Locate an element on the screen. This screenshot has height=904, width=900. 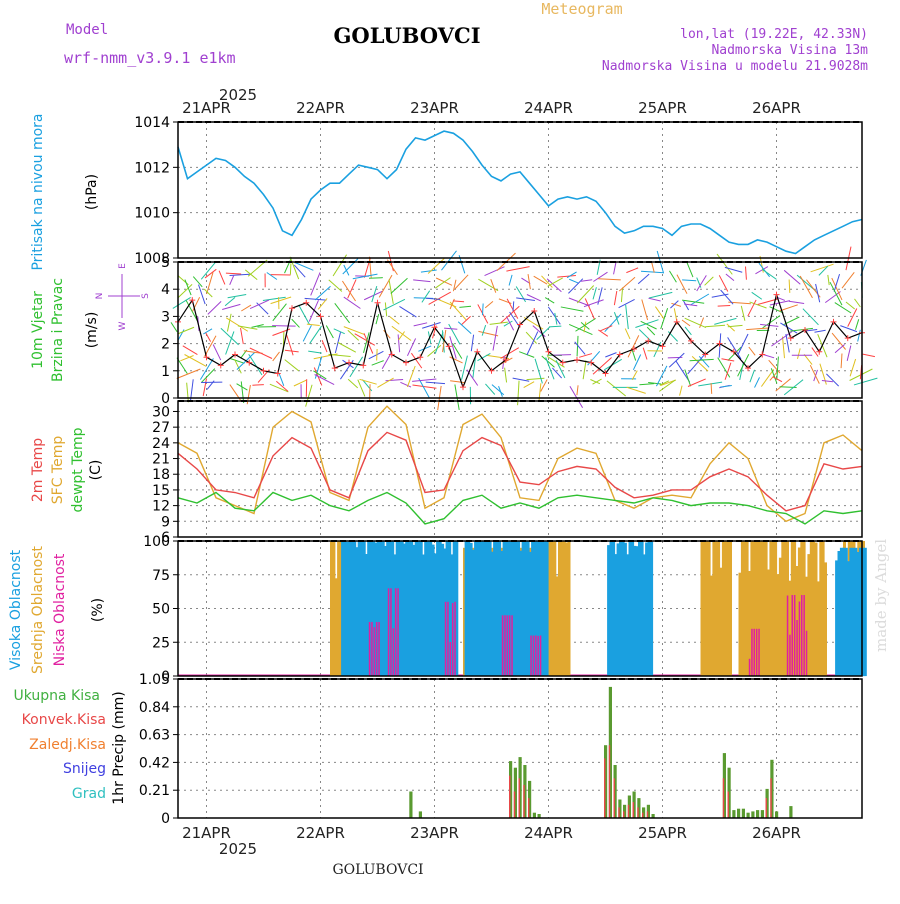
compass-n: N is located at coordinates (100, 296).